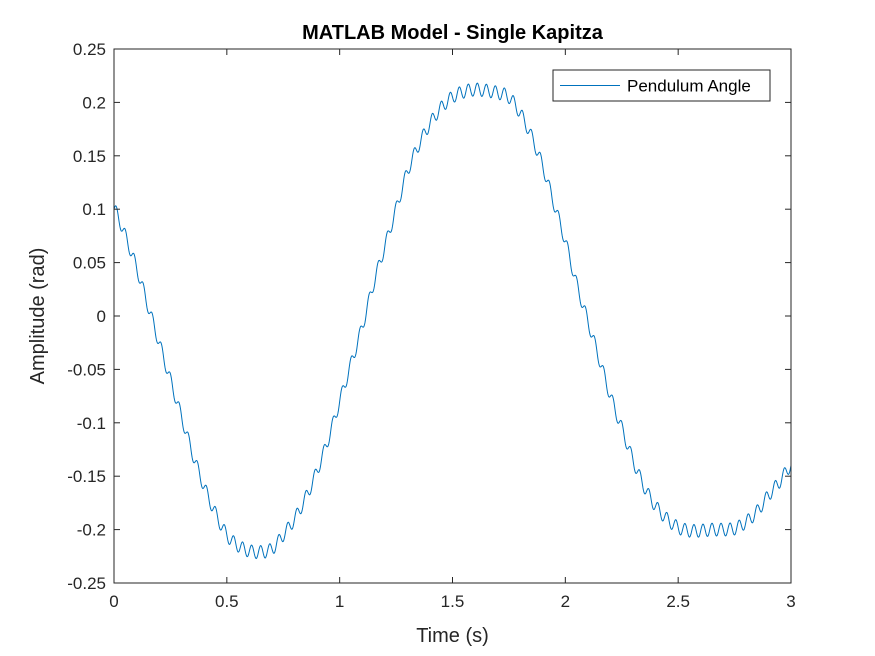 The width and height of the screenshot is (875, 656). I want to click on x-tick-label: 2.5, so click(678, 601).